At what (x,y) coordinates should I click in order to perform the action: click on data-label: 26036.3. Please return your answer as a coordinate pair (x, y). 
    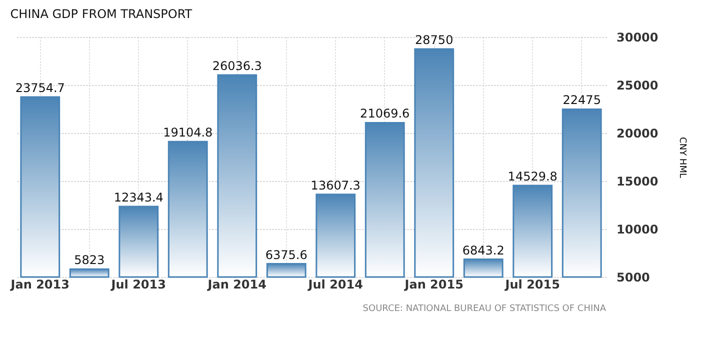
    Looking at the image, I should click on (237, 66).